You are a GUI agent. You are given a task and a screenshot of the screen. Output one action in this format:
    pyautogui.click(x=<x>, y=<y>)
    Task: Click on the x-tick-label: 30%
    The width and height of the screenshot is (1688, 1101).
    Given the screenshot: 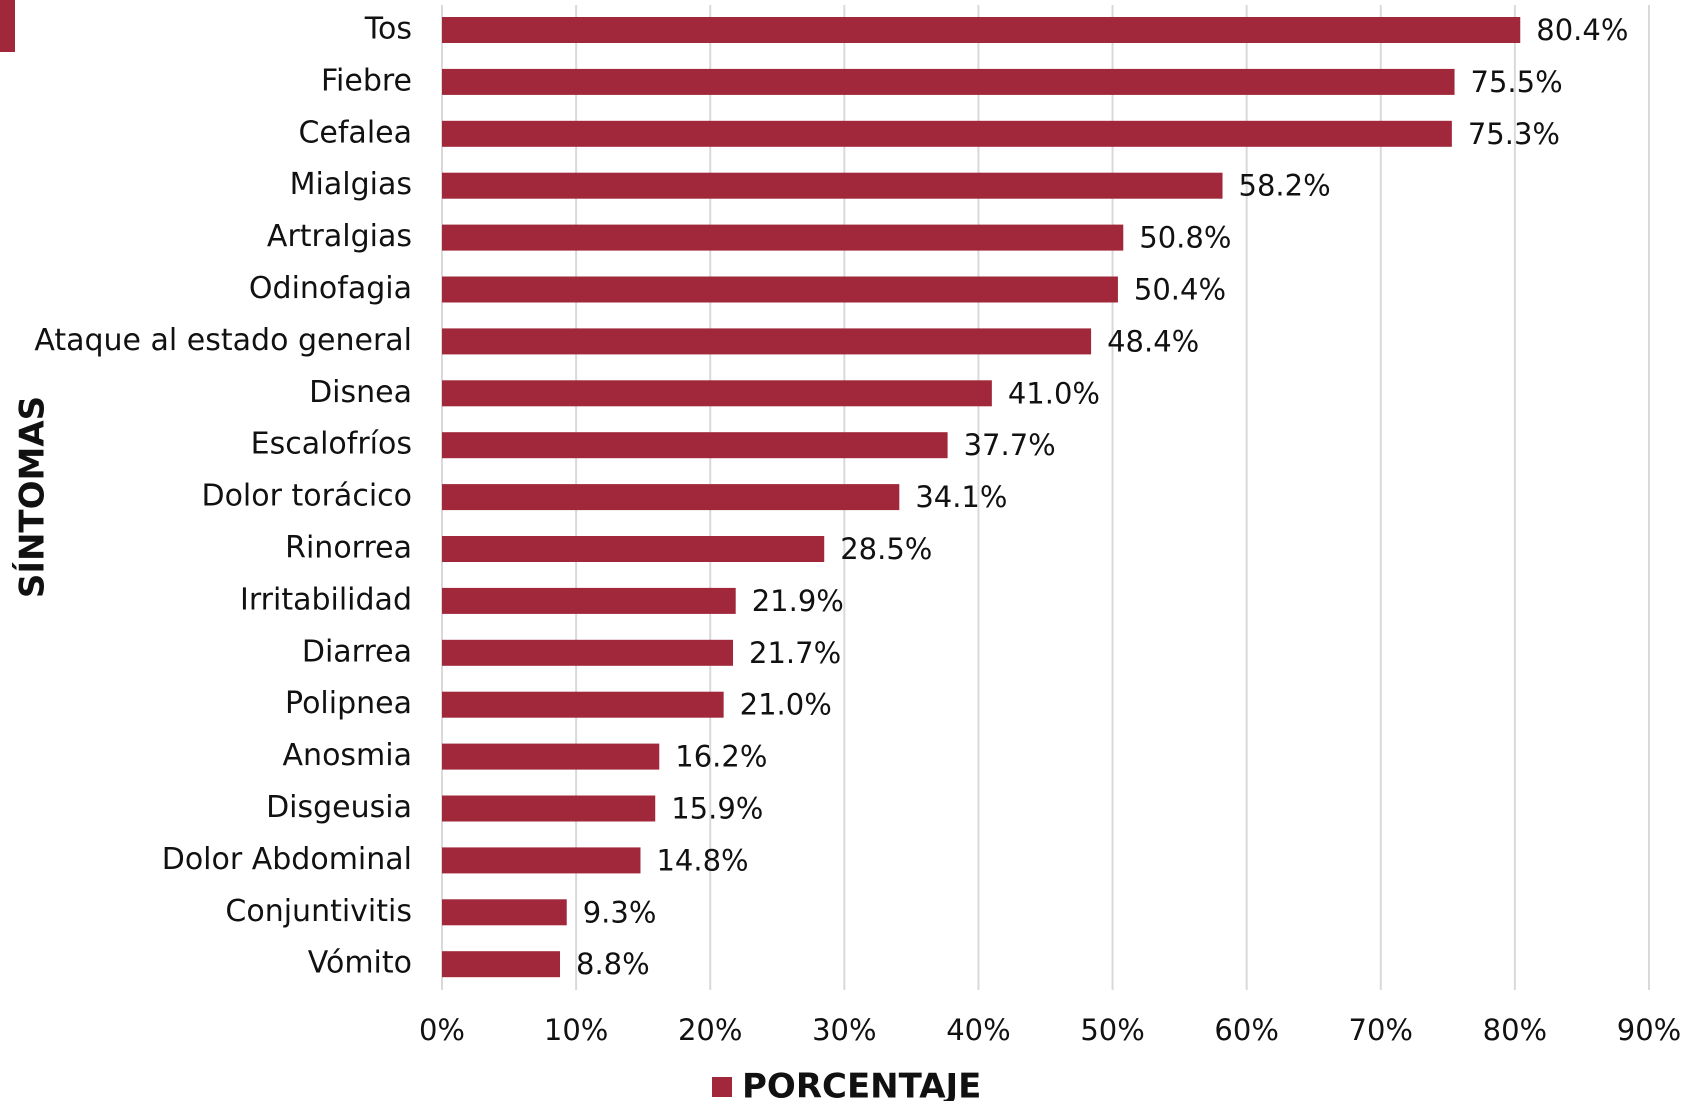 What is the action you would take?
    pyautogui.click(x=844, y=1030)
    